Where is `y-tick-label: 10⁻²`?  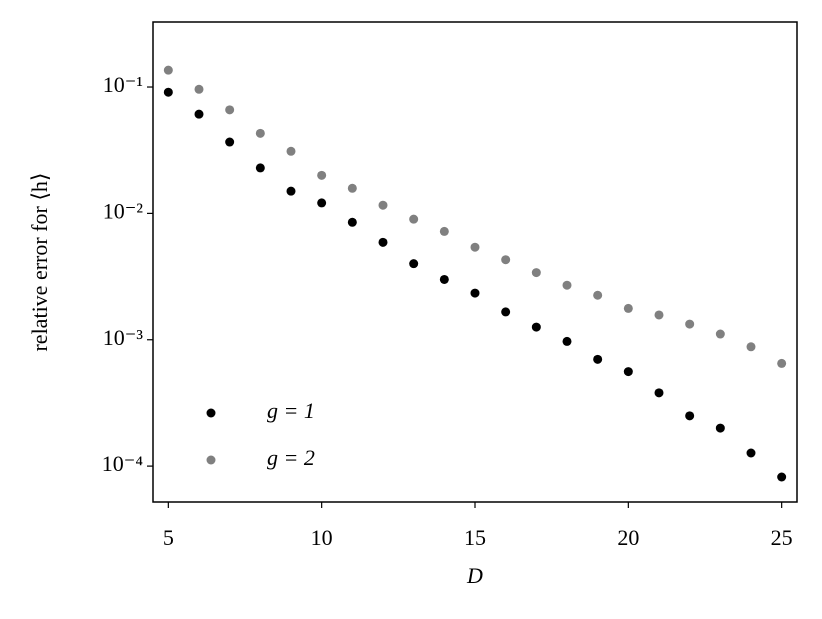
y-tick-label: 10⁻² is located at coordinates (123, 210).